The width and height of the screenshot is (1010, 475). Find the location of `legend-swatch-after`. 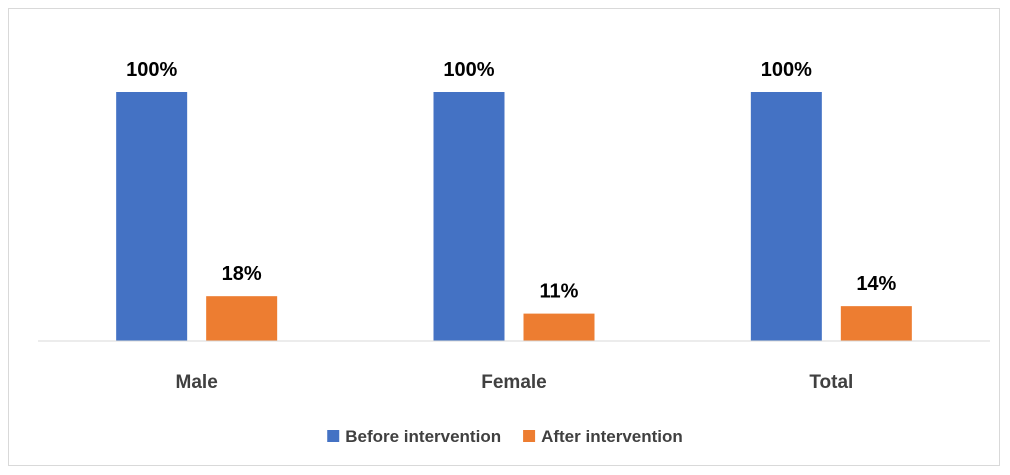

legend-swatch-after is located at coordinates (529, 436).